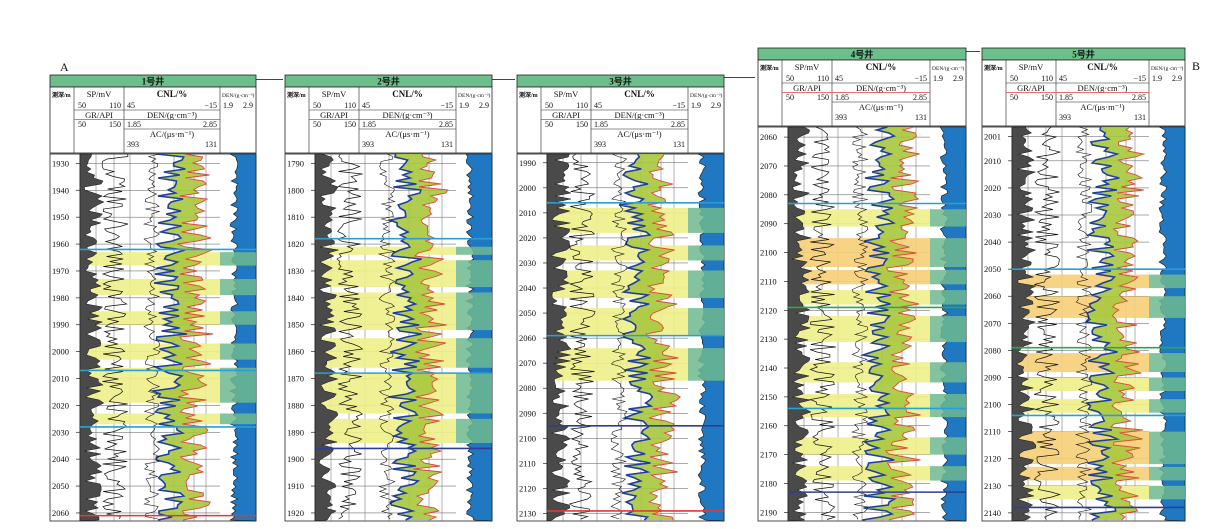 The width and height of the screenshot is (1209, 529). What do you see at coordinates (860, 323) in the screenshot?
I see `ac-curve` at bounding box center [860, 323].